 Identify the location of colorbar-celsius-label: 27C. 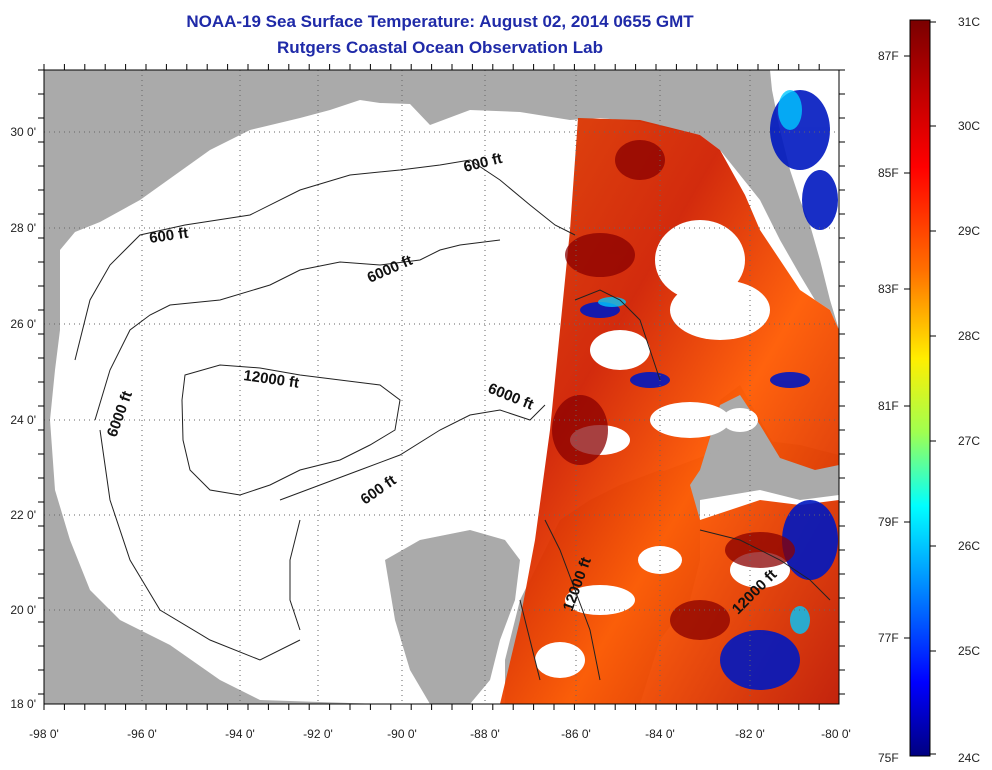
(969, 441).